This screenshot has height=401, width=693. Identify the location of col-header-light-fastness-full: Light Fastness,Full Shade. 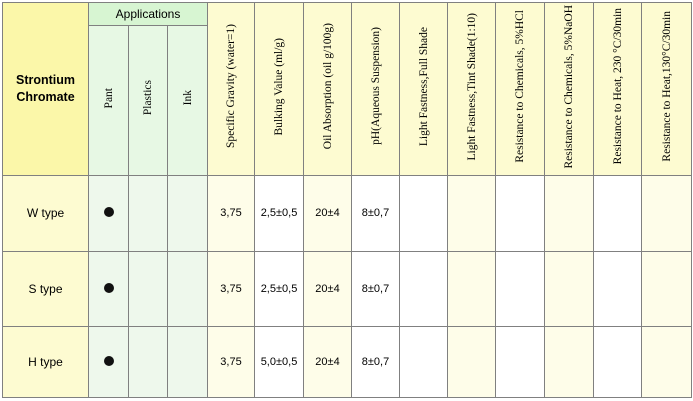
(423, 89).